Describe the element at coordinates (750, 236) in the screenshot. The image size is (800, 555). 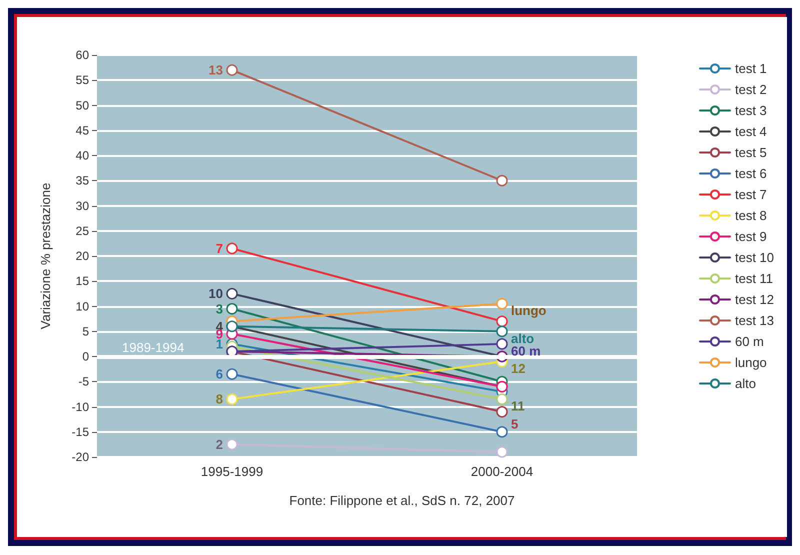
I see `legend-label: test 9` at that location.